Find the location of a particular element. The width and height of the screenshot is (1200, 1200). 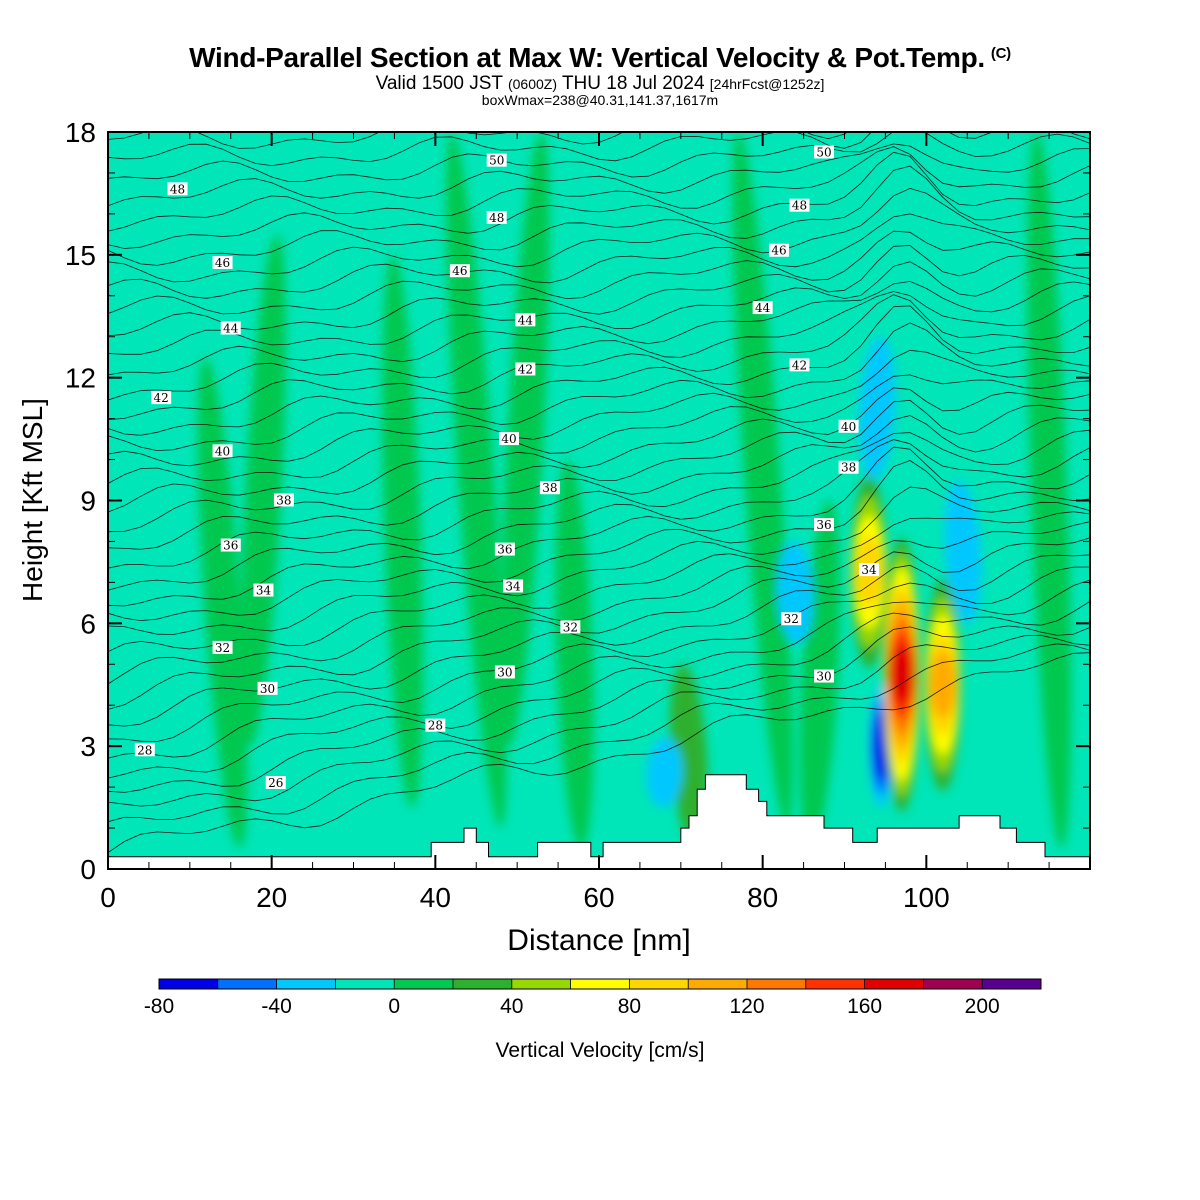

colorbar-label: Vertical Velocity [cm/s] is located at coordinates (600, 1050).